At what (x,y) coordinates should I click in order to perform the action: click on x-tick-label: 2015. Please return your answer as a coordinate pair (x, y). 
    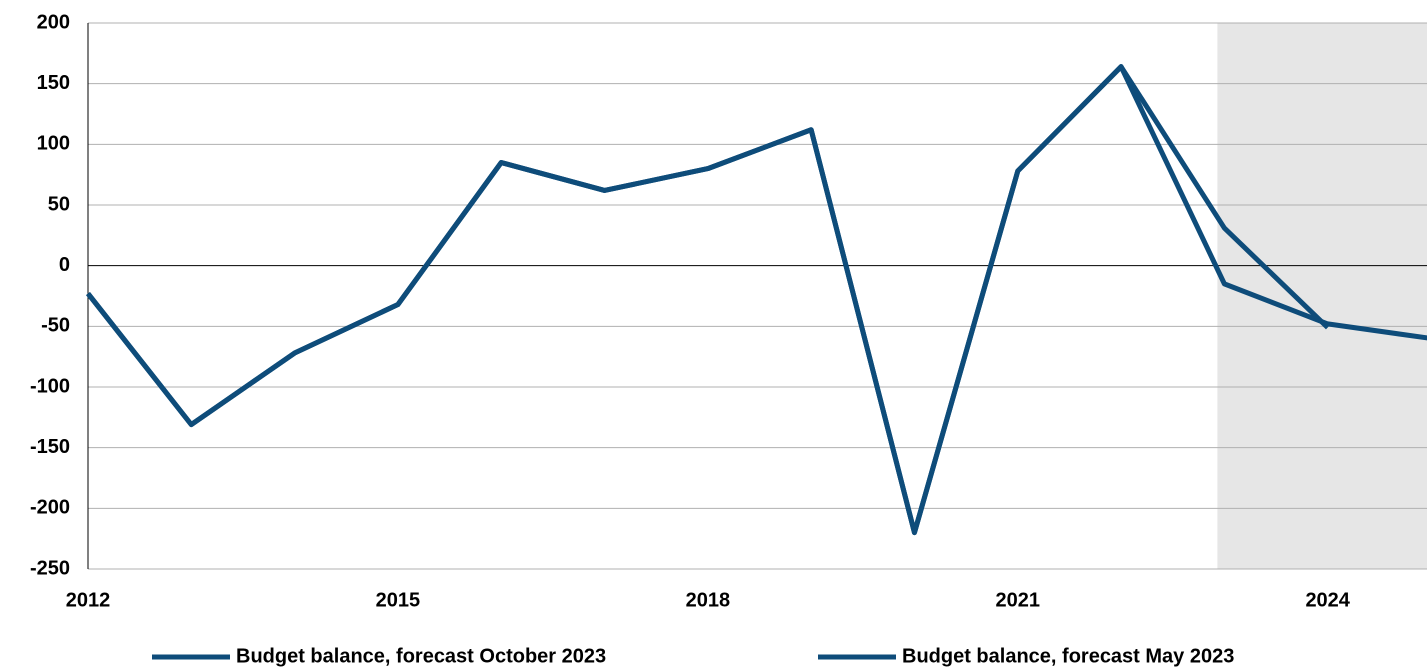
    Looking at the image, I should click on (398, 600).